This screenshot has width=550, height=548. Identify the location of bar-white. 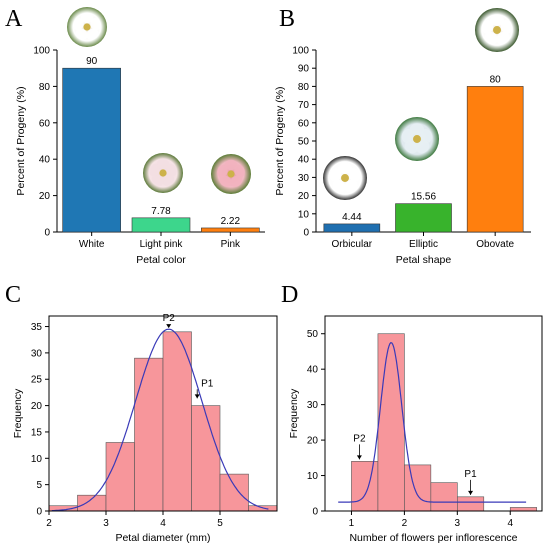
(91, 150).